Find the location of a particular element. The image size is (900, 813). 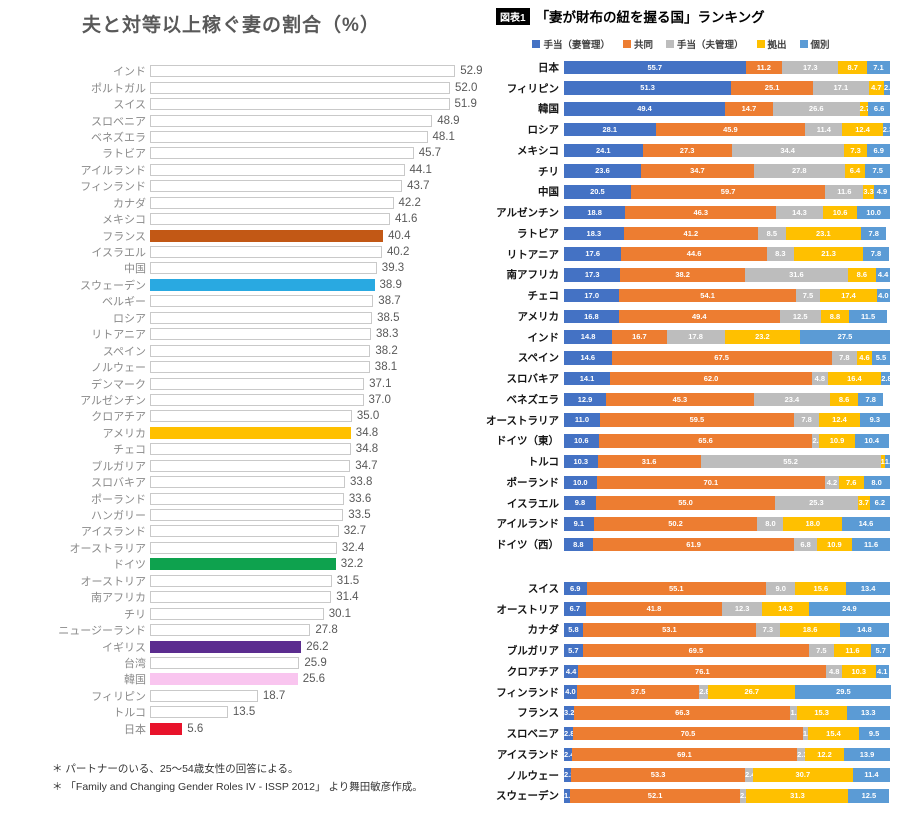

value-label: 18.7 is located at coordinates (274, 695).